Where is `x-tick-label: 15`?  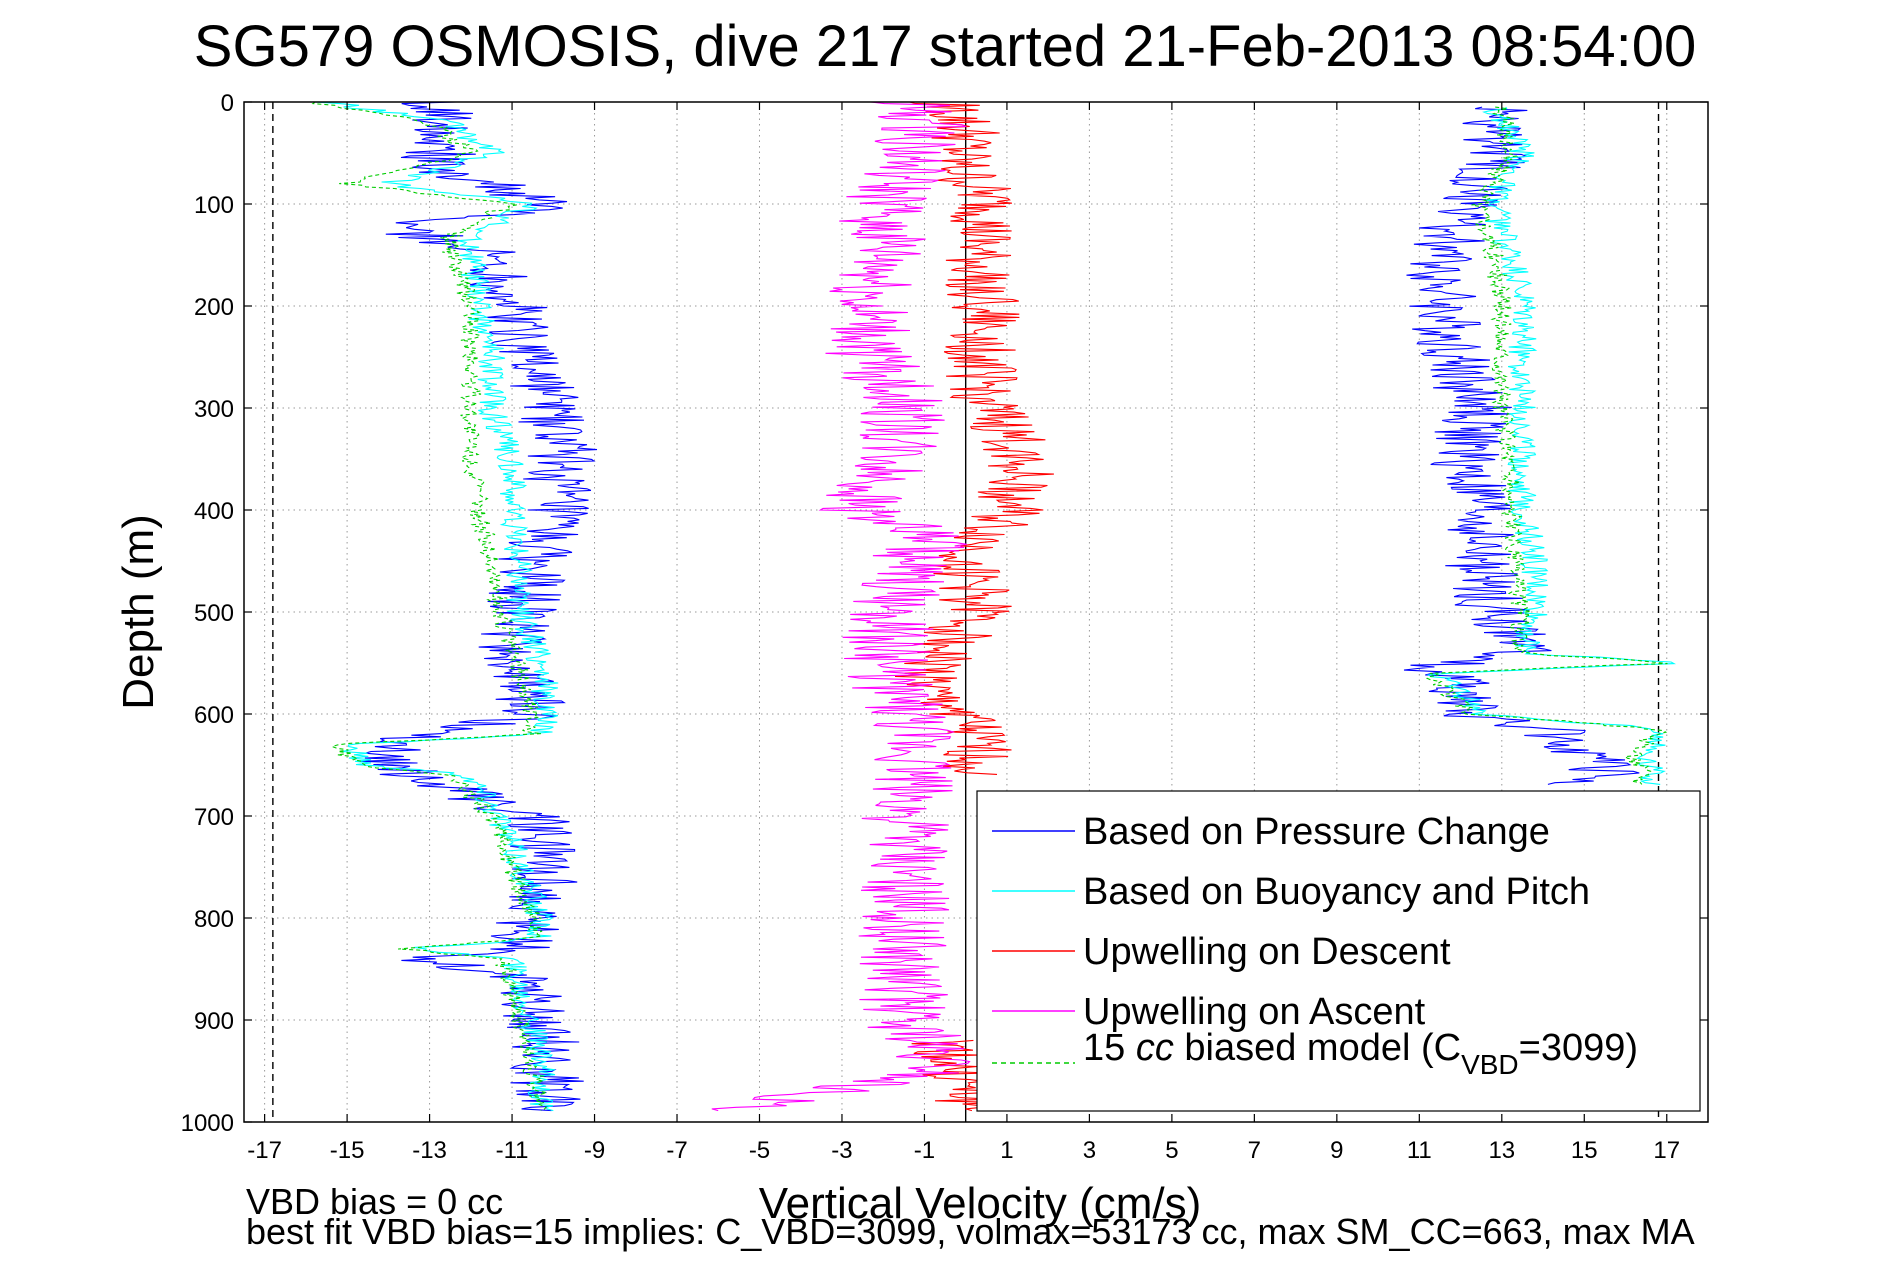
x-tick-label: 15 is located at coordinates (1584, 1150).